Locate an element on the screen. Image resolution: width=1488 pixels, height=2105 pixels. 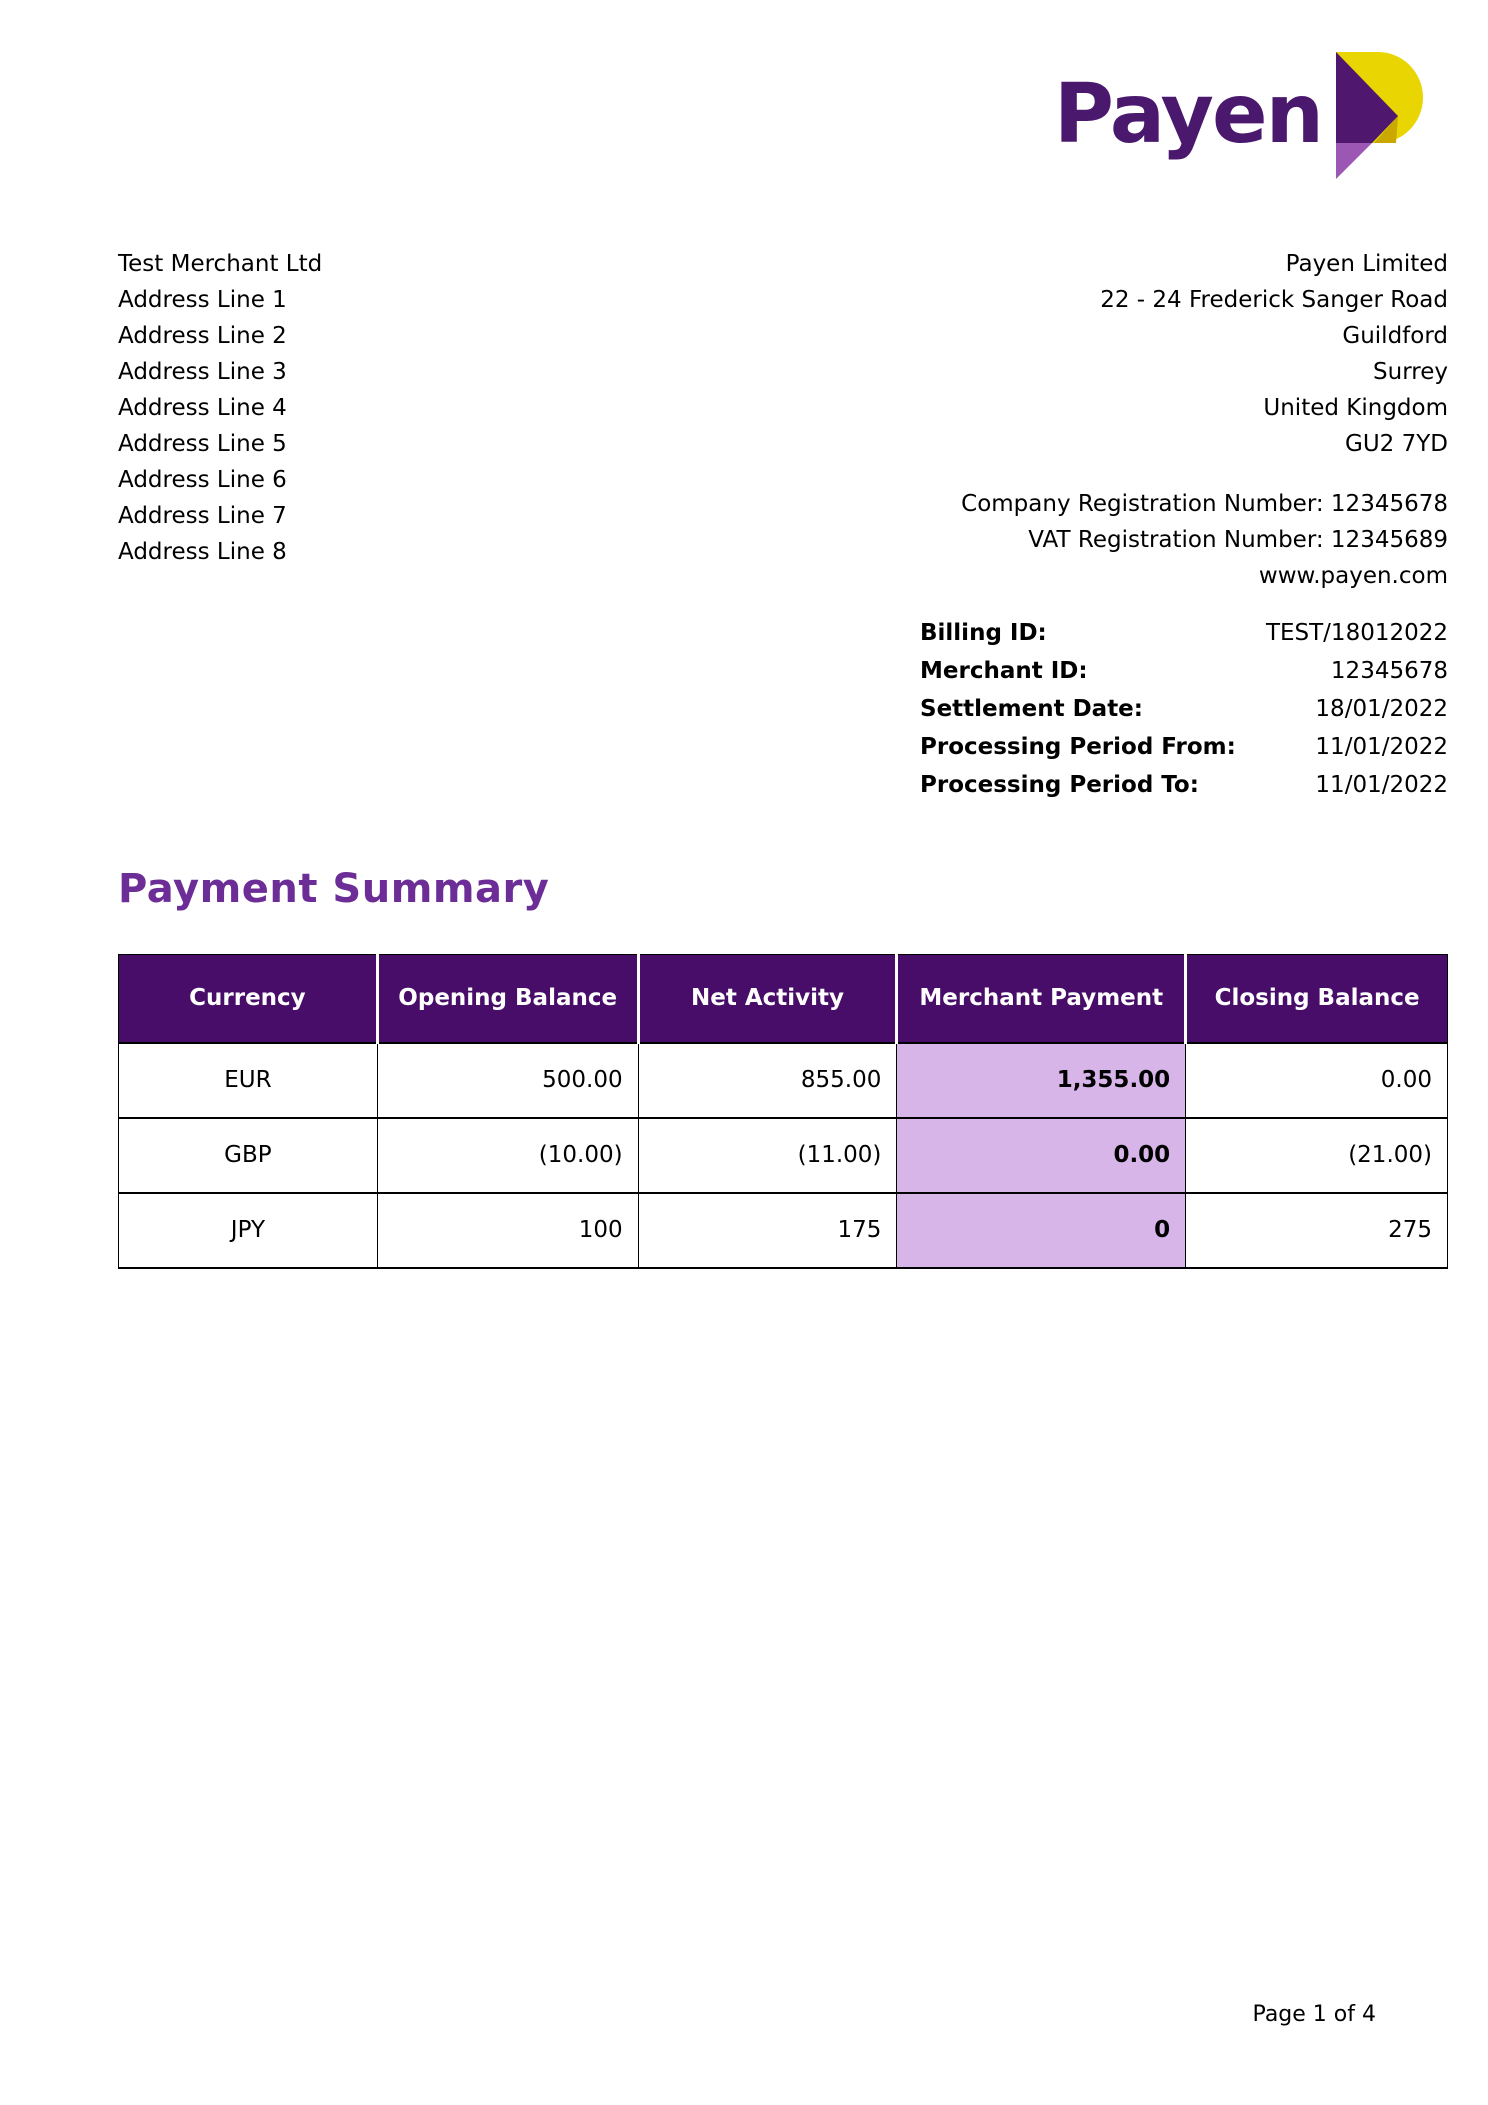
processing-period-to-value: 11/01/2022 is located at coordinates (1381, 785).